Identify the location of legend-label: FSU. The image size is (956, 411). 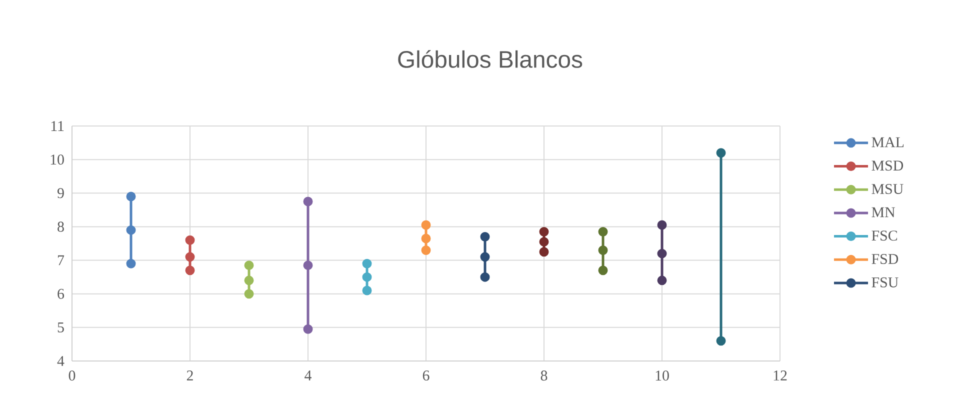
(885, 282).